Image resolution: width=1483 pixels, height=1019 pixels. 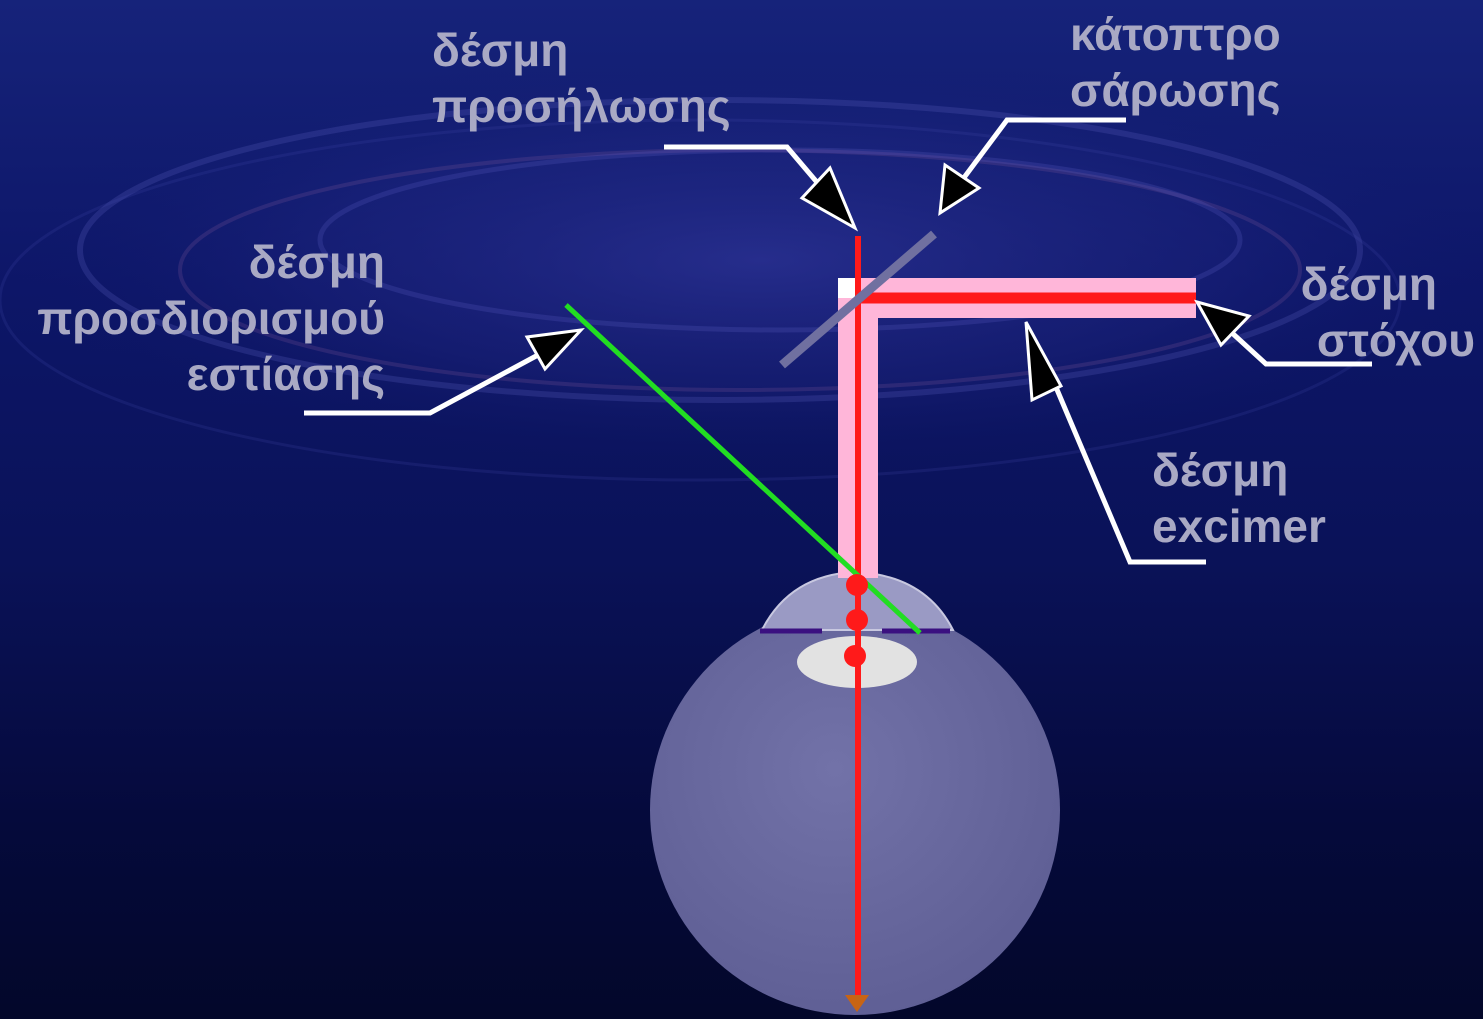 What do you see at coordinates (858, 299) in the screenshot?
I see `scanning-mirror` at bounding box center [858, 299].